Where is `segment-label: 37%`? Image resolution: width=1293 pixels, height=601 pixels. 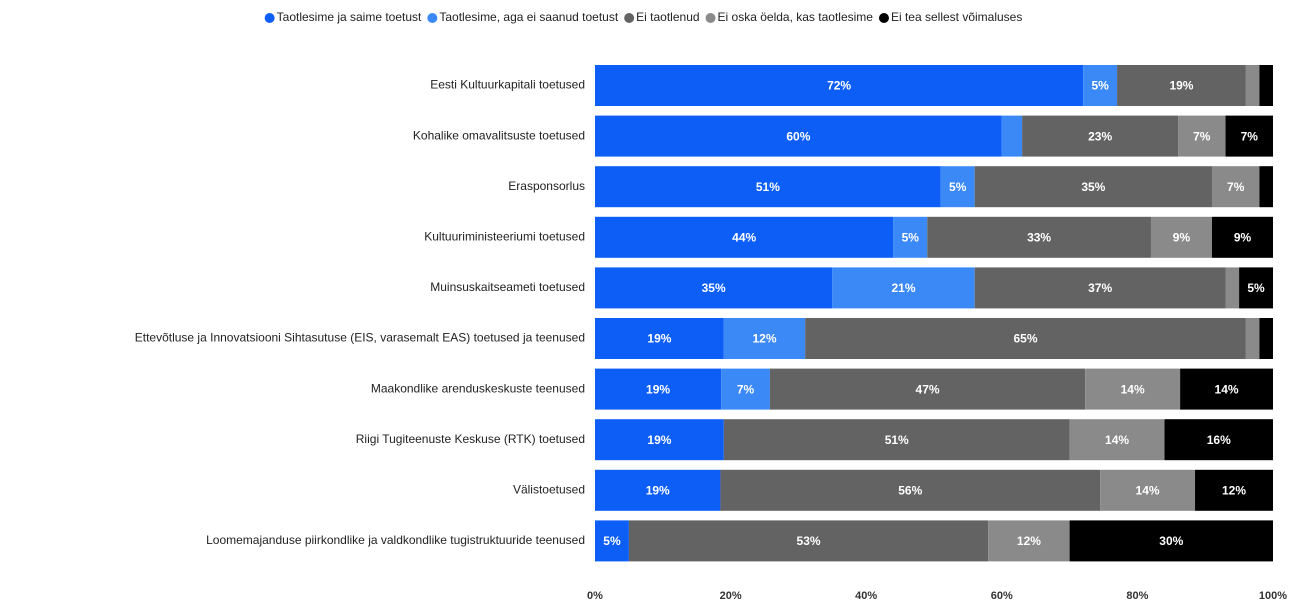
segment-label: 37% is located at coordinates (1100, 288).